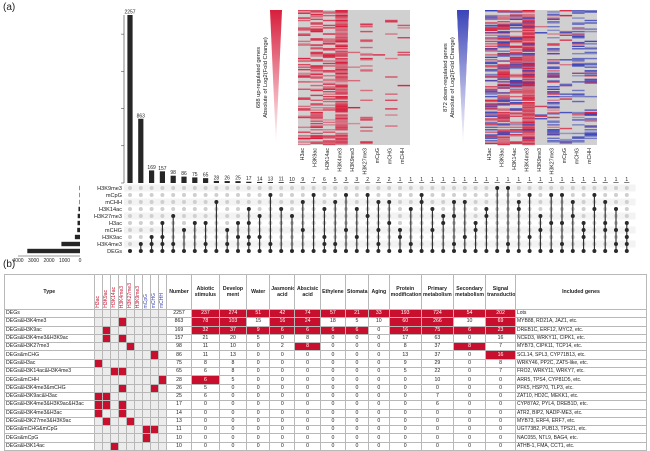 This screenshot has height=451, width=650. Describe the element at coordinates (179, 430) in the screenshot. I see `row-number: 11` at that location.